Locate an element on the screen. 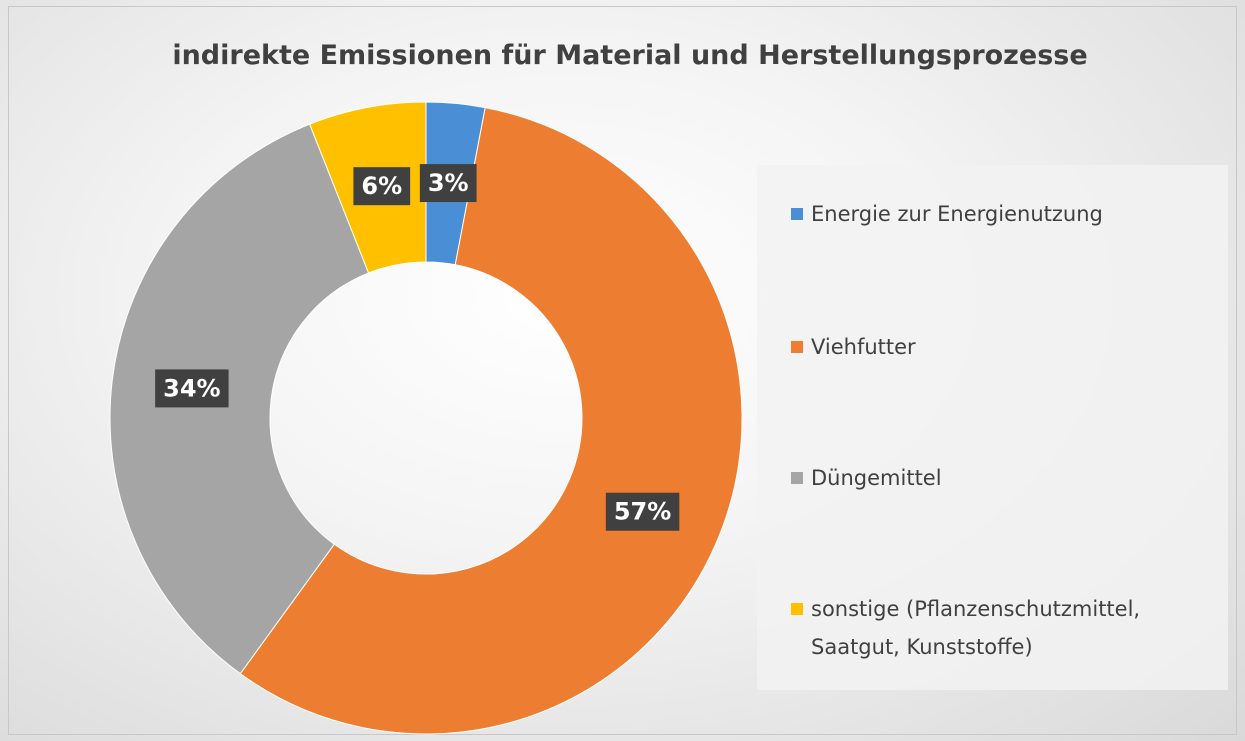  data-label: 3% is located at coordinates (448, 183).